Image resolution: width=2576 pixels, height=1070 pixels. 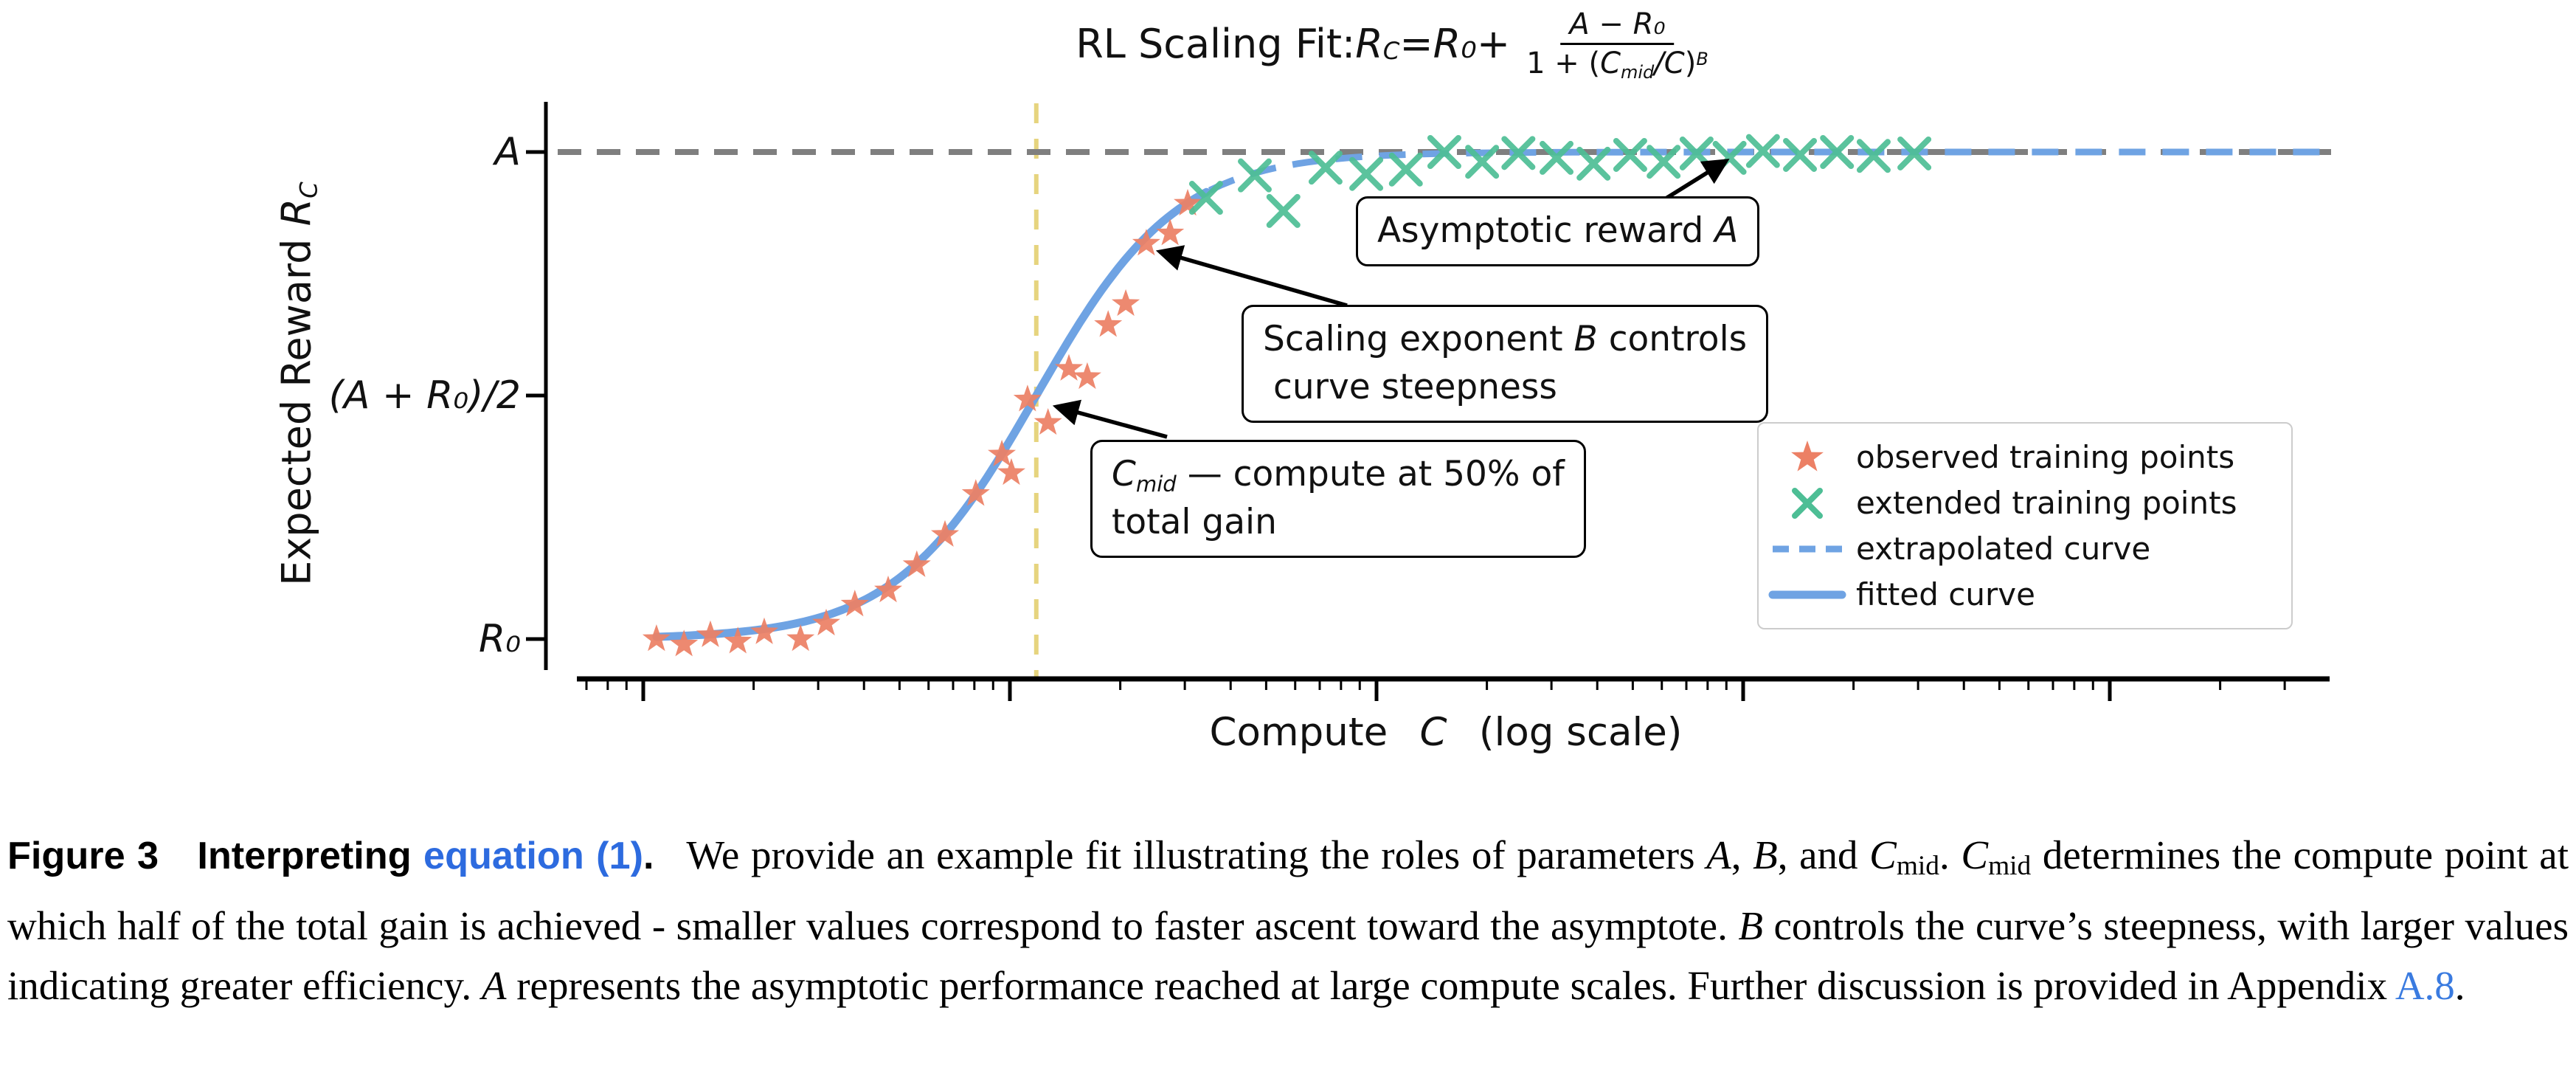 I want to click on fitted-curve, so click(x=932, y=414).